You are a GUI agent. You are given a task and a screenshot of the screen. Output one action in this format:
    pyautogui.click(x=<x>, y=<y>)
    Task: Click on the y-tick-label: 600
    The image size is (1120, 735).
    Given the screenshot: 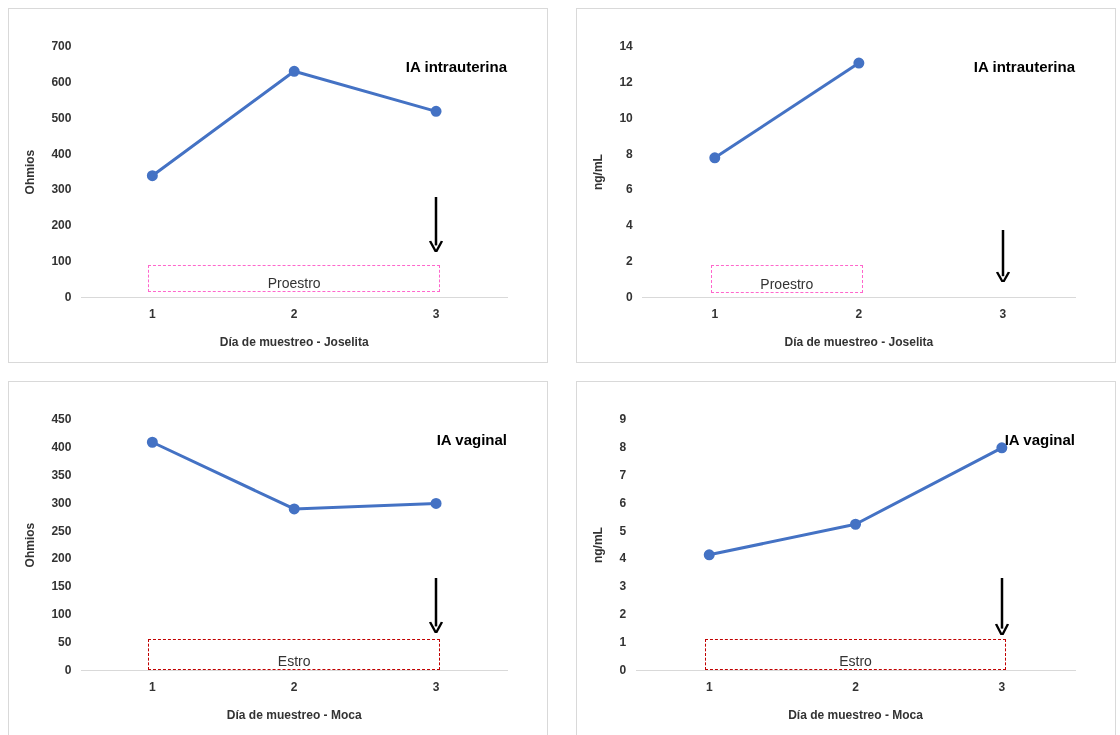 What is the action you would take?
    pyautogui.click(x=61, y=82)
    